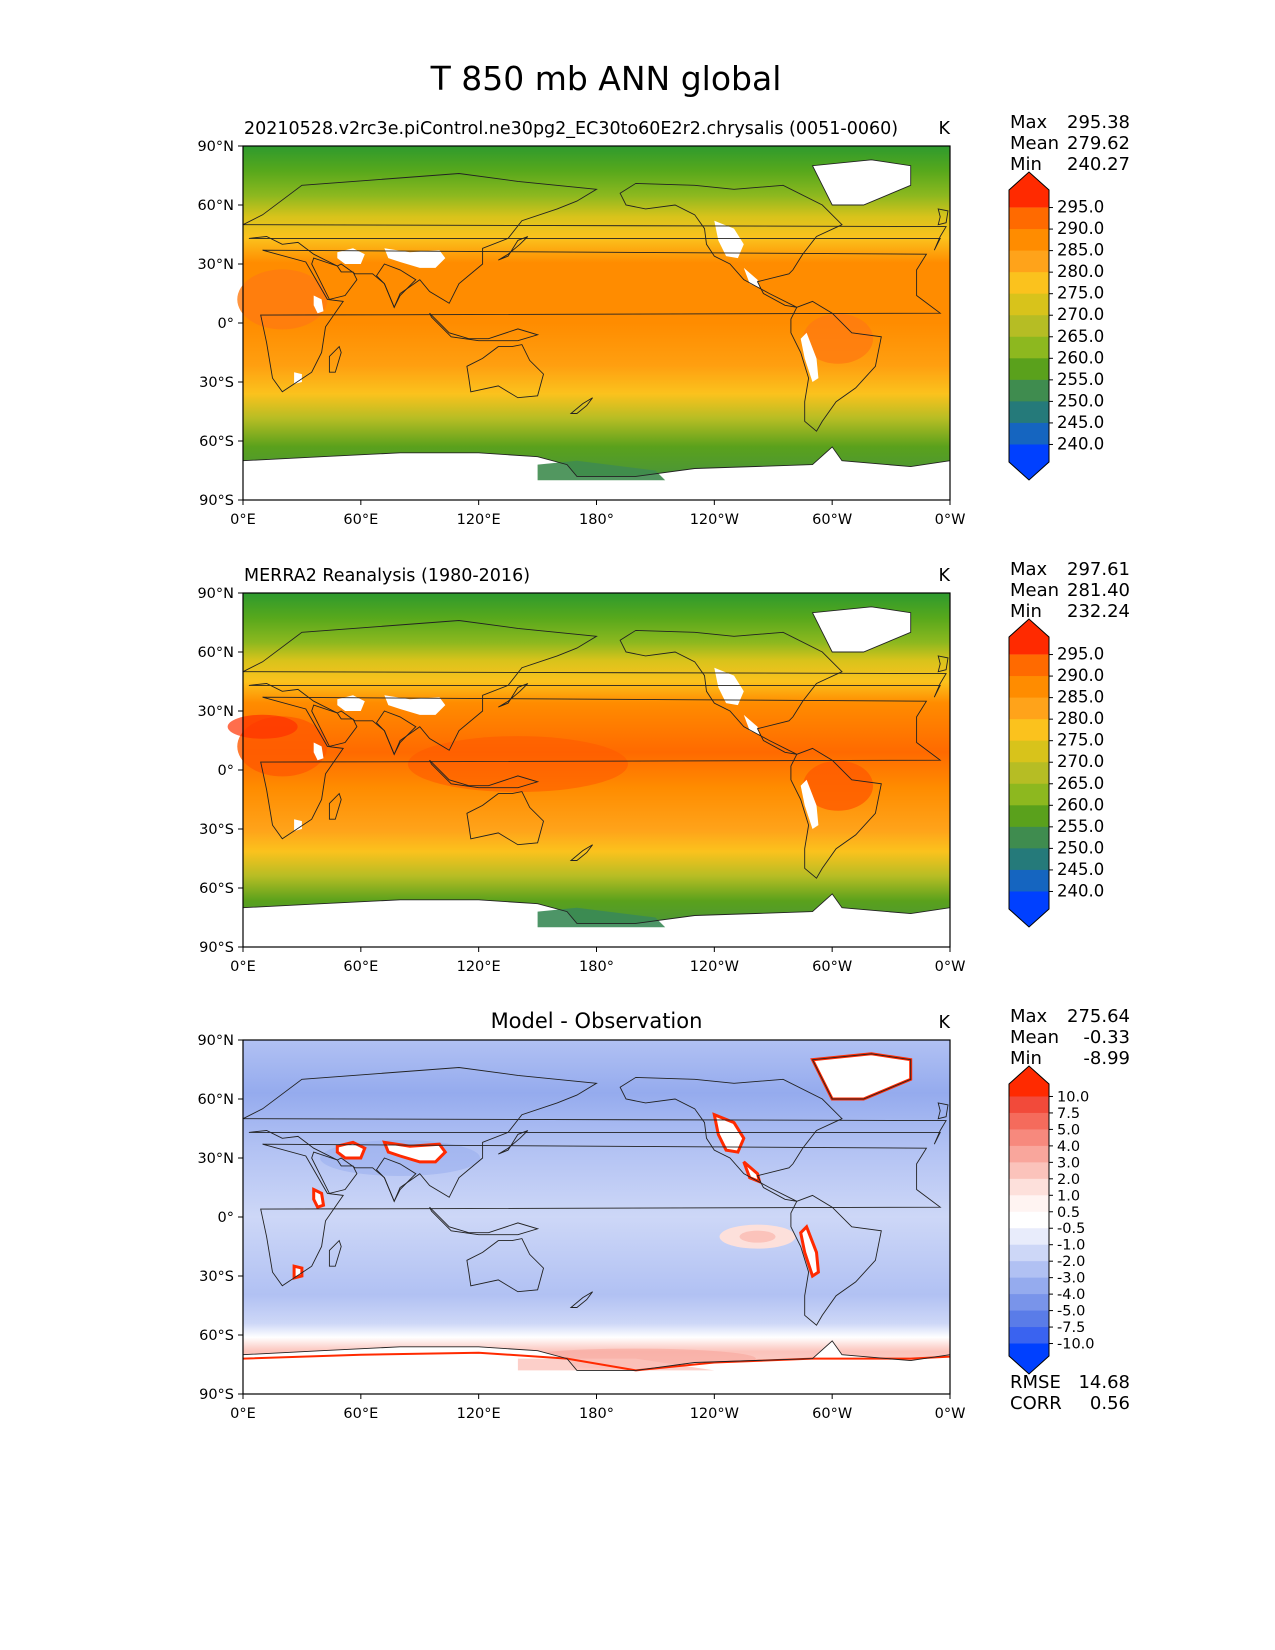 Image resolution: width=1275 pixels, height=1650 pixels. Describe the element at coordinates (1080, 697) in the screenshot. I see `colorbar-label: 285.0` at that location.